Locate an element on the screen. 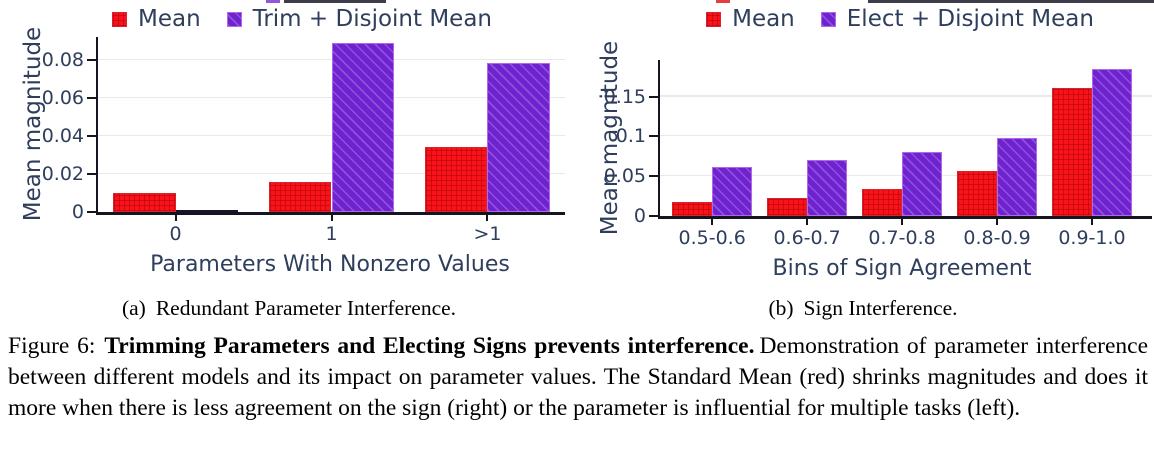 Image resolution: width=1154 pixels, height=472 pixels. y-tick-label: 0.08 is located at coordinates (62, 60).